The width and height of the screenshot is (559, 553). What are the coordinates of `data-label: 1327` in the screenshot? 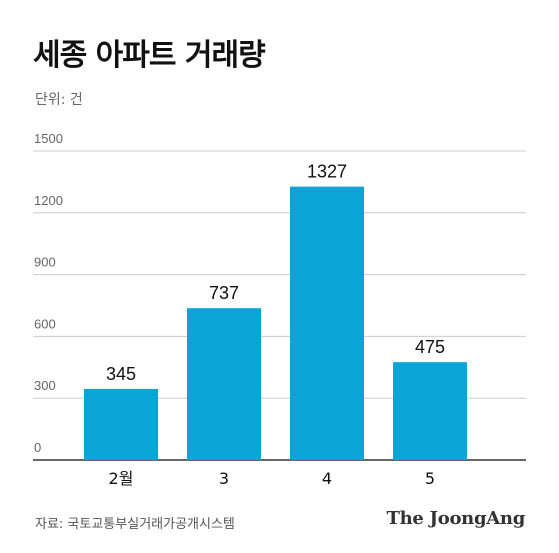 It's located at (327, 172).